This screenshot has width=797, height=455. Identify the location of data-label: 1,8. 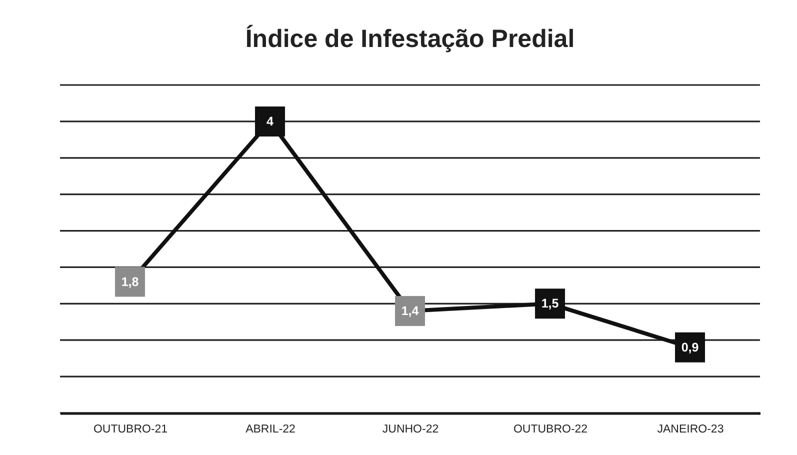
(130, 281).